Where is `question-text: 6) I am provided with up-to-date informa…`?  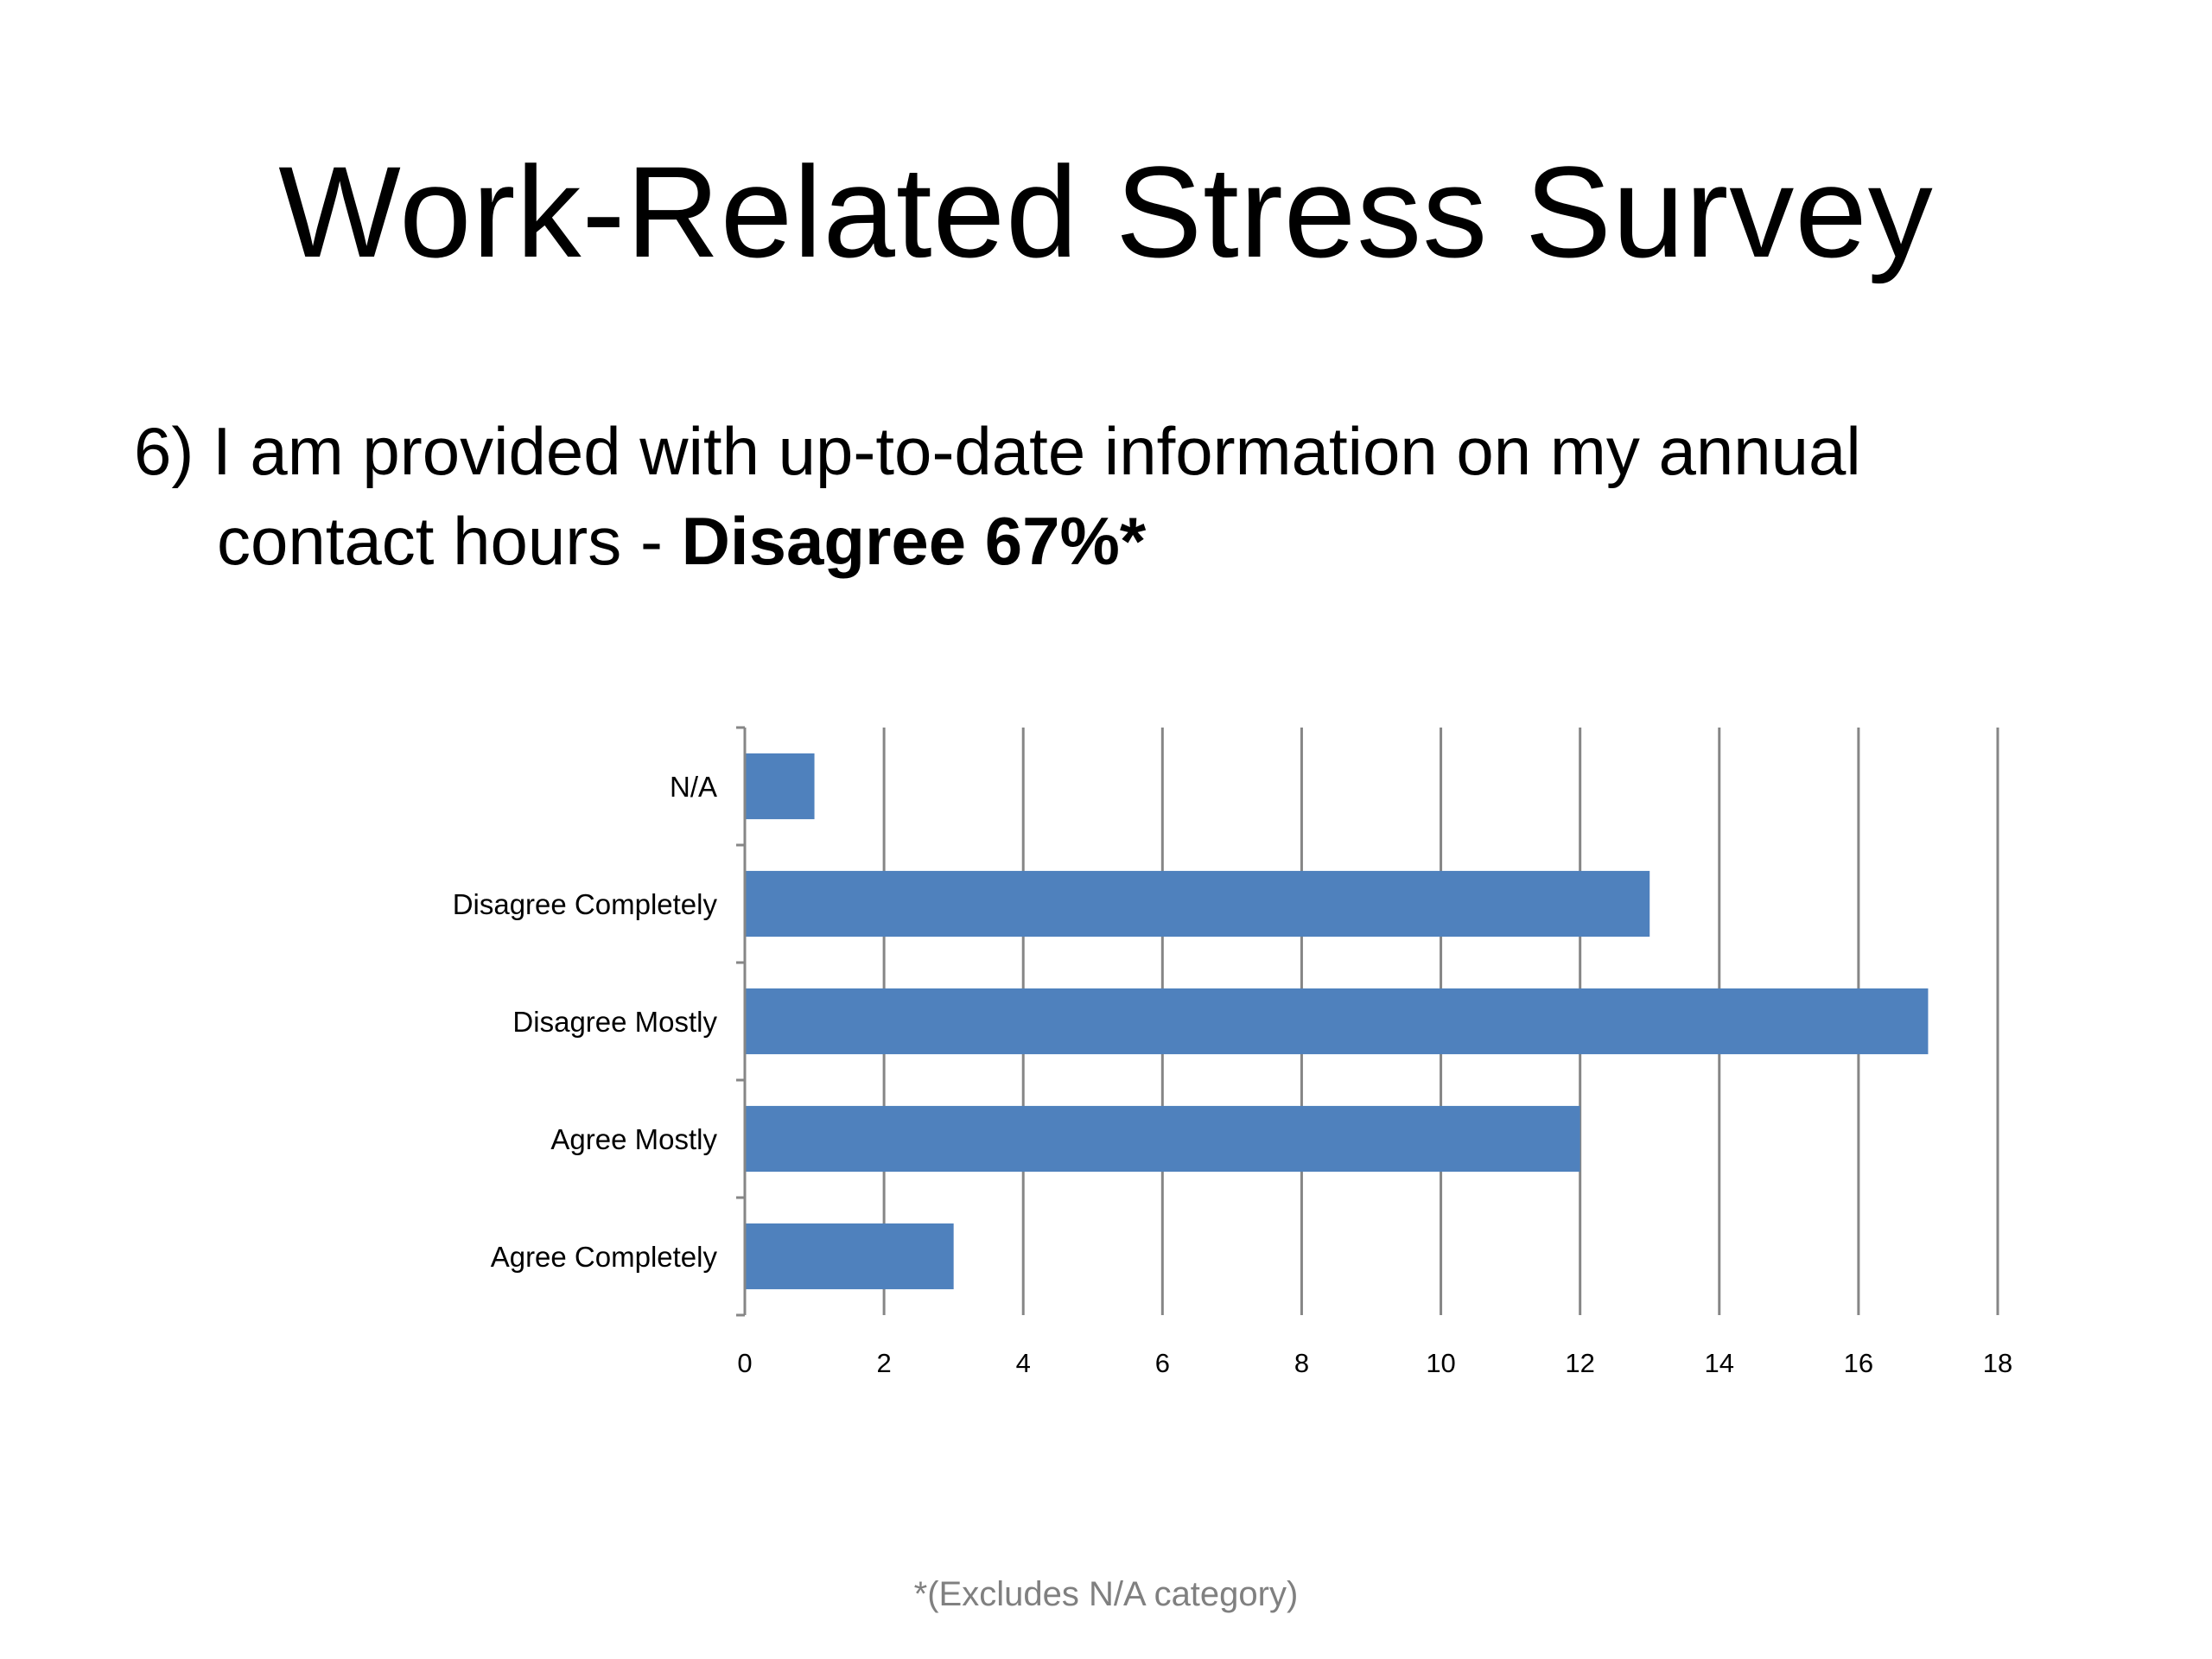 question-text: 6) I am provided with up-to-date informa… is located at coordinates (1127, 496).